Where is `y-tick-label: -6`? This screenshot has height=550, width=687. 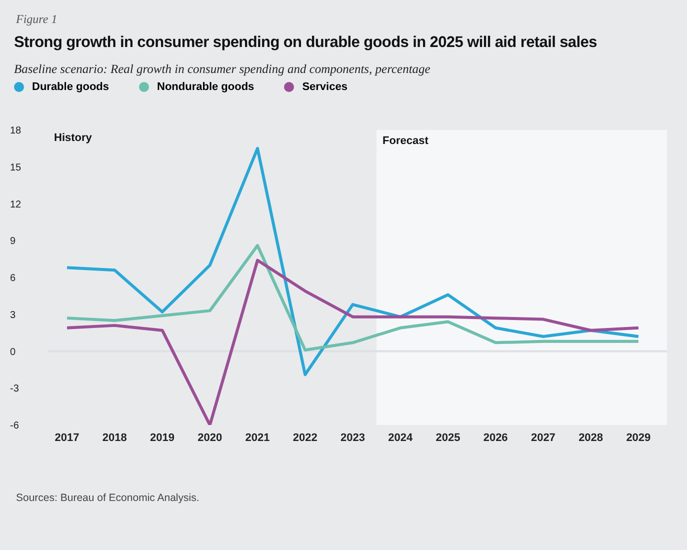 y-tick-label: -6 is located at coordinates (15, 426).